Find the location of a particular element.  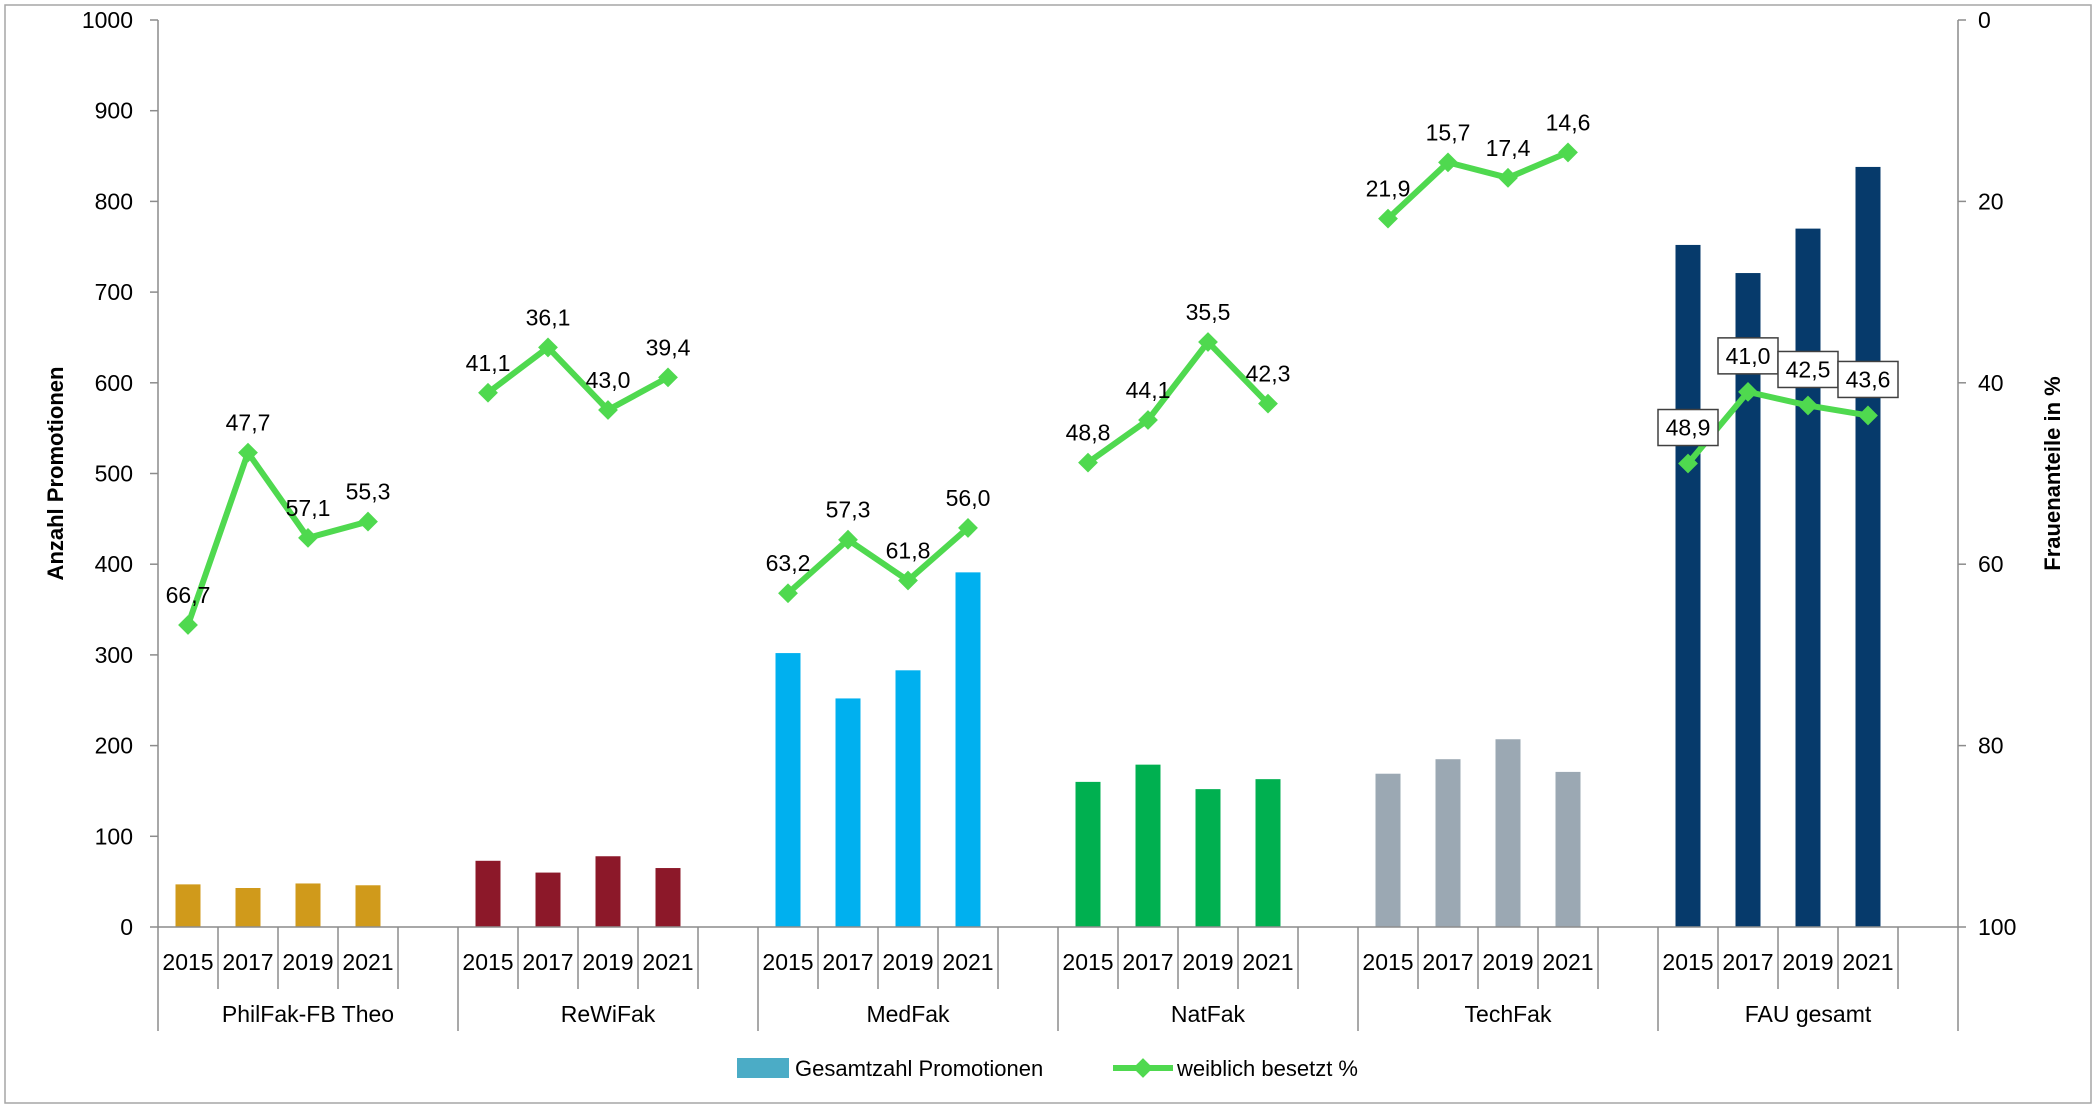

data-label: 61,8 is located at coordinates (908, 551).